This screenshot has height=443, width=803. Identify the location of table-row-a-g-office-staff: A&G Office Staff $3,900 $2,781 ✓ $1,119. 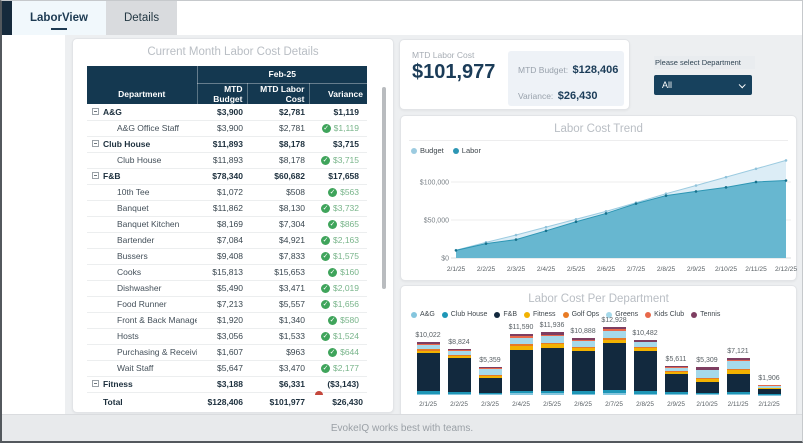
(227, 128).